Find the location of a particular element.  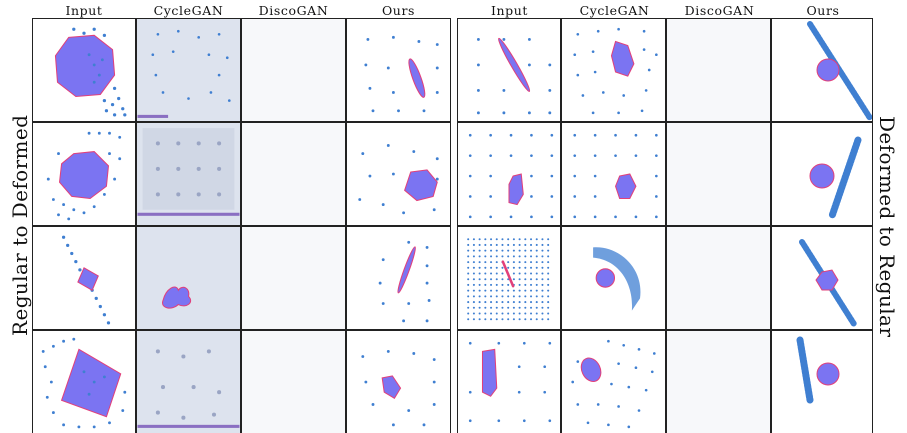

r-r2-ours is located at coordinates (822, 174).